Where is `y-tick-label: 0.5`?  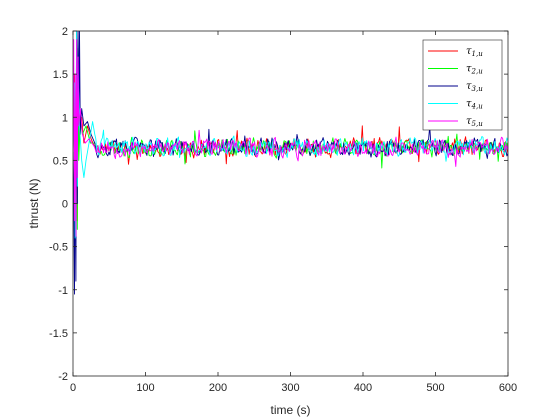 y-tick-label: 0.5 is located at coordinates (60, 161).